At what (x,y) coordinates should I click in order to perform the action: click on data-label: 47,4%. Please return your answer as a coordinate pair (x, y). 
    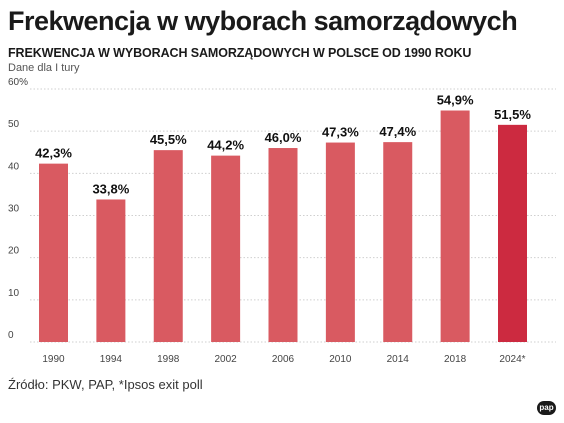
    Looking at the image, I should click on (397, 131).